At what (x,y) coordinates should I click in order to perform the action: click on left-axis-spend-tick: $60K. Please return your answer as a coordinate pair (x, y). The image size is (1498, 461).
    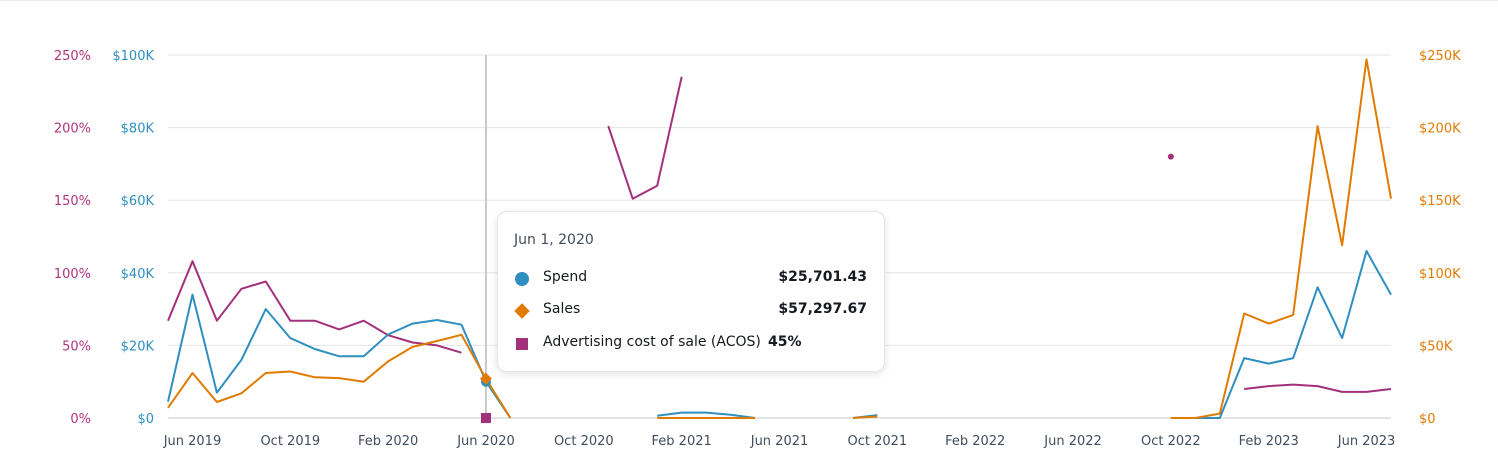
    Looking at the image, I should click on (138, 201).